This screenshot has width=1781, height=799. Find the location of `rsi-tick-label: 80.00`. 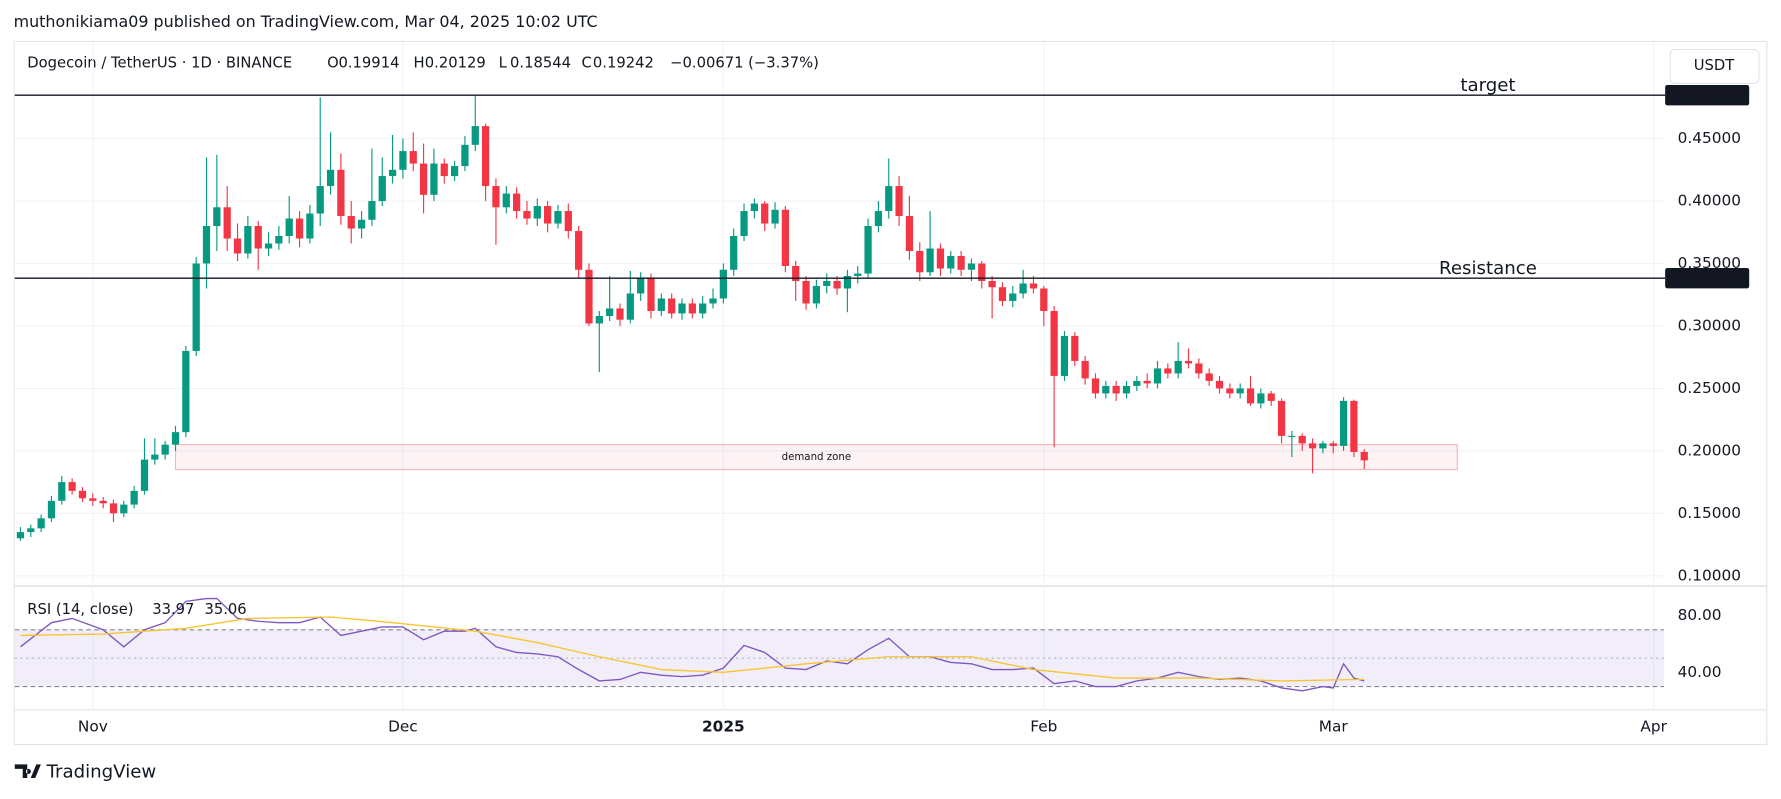

rsi-tick-label: 80.00 is located at coordinates (1700, 615).